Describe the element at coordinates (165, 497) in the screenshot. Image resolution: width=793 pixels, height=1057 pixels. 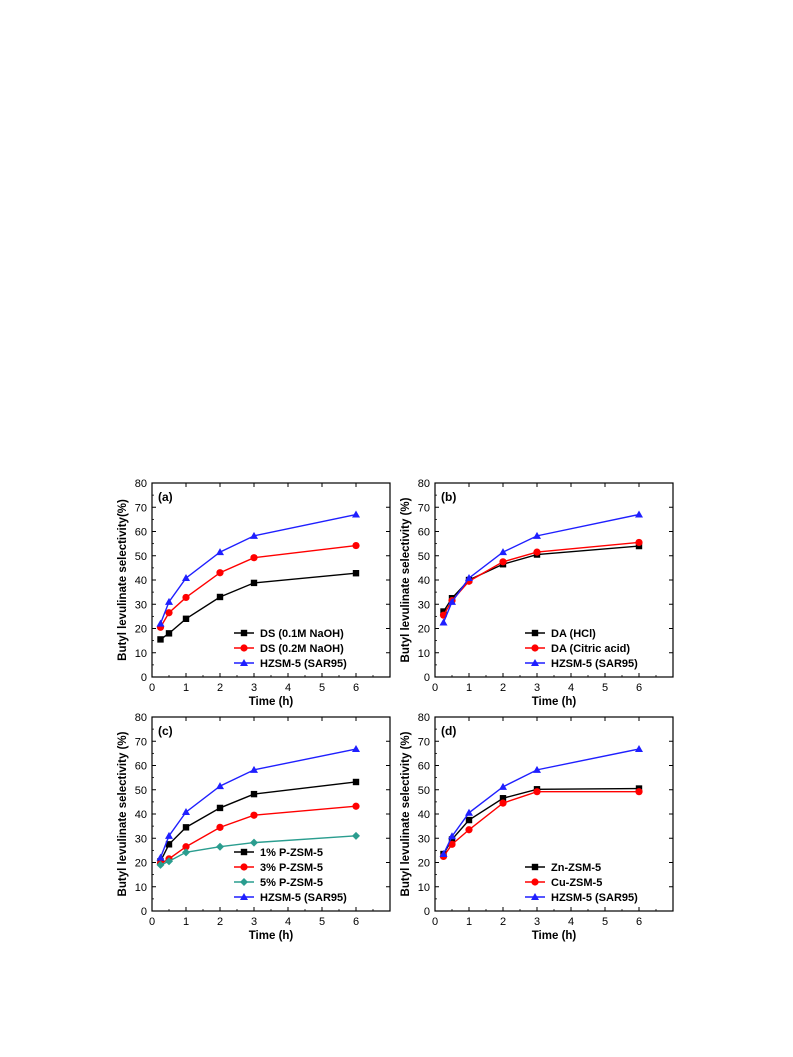
I see `panel-label: (a)` at that location.